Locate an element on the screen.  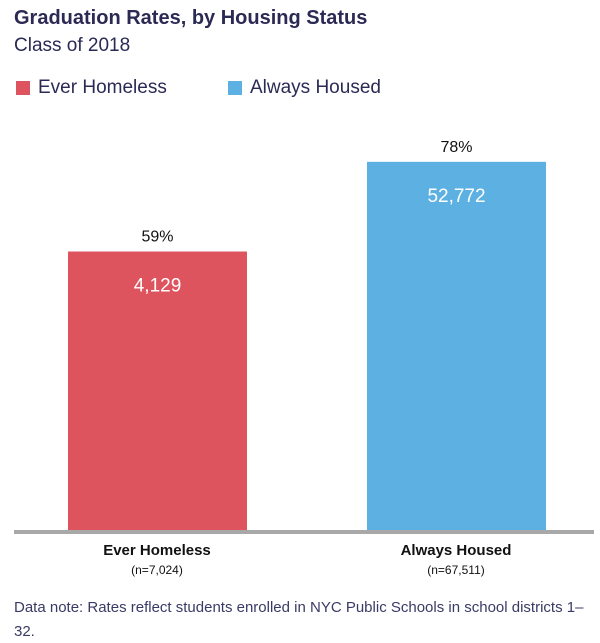
legend-item-always-housed: Always Housed is located at coordinates (304, 88).